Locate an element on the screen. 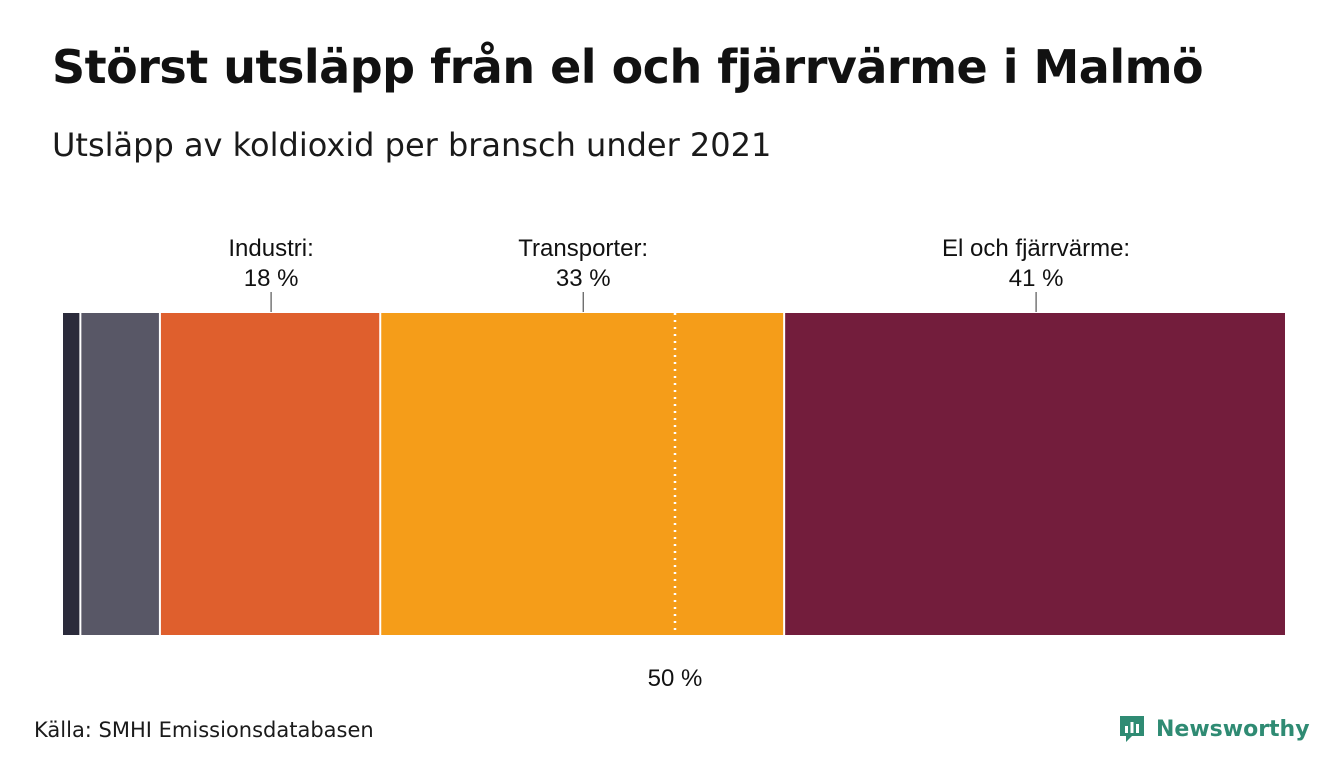 The width and height of the screenshot is (1340, 780). segment-value-transporter: 33 % is located at coordinates (583, 278).